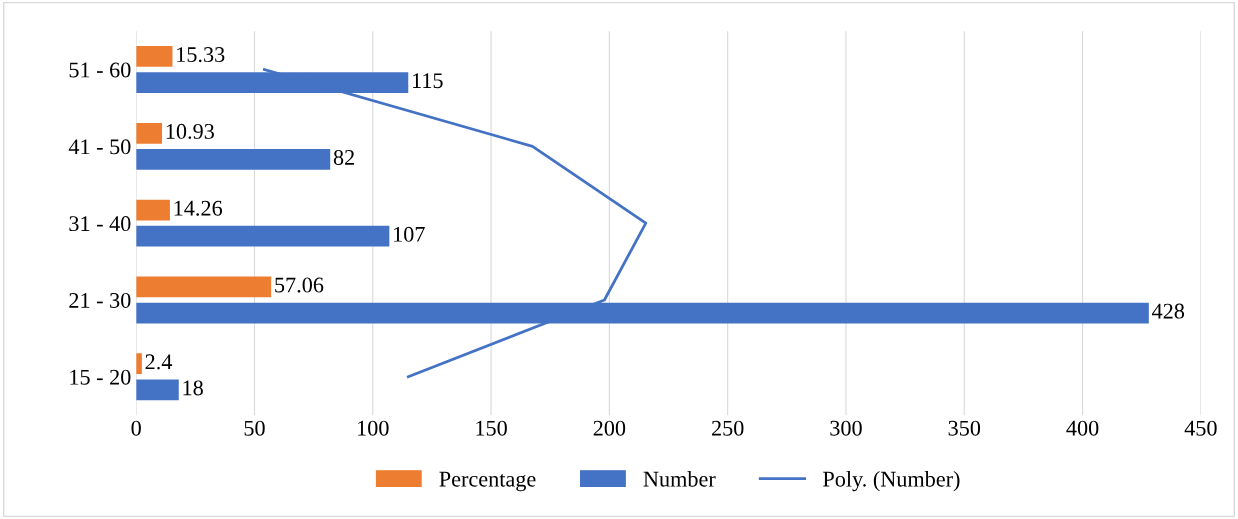 Image resolution: width=1238 pixels, height=519 pixels. What do you see at coordinates (201, 55) in the screenshot?
I see `data-label: 15.33` at bounding box center [201, 55].